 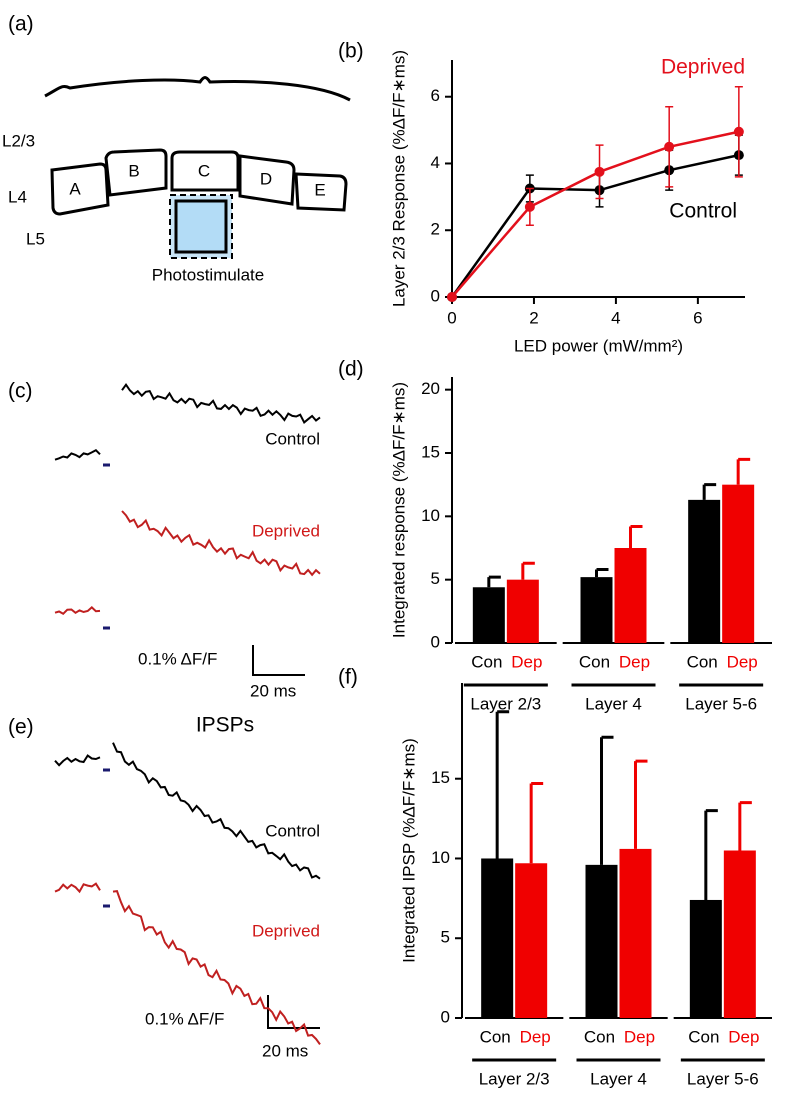 What do you see at coordinates (225, 725) in the screenshot?
I see `panel-title: IPSPs` at bounding box center [225, 725].